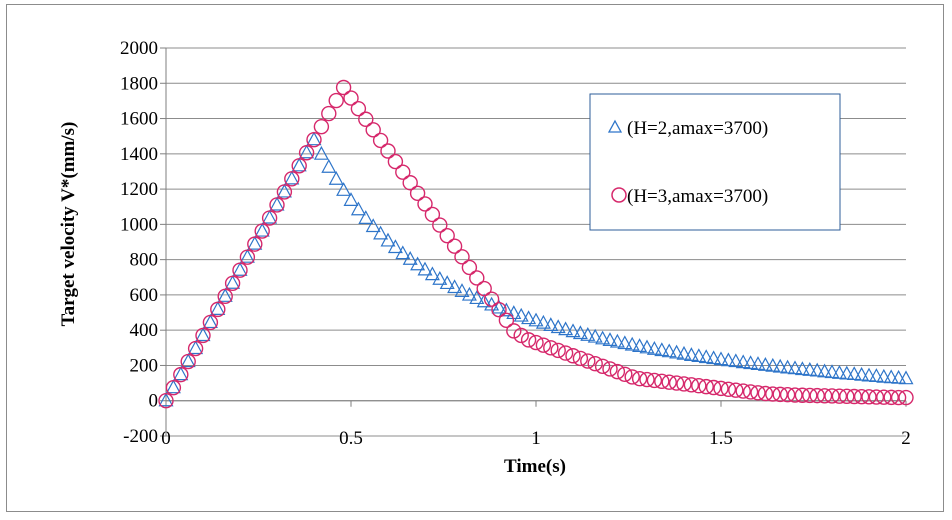  Describe the element at coordinates (144, 365) in the screenshot. I see `y-tick-label: 200` at that location.